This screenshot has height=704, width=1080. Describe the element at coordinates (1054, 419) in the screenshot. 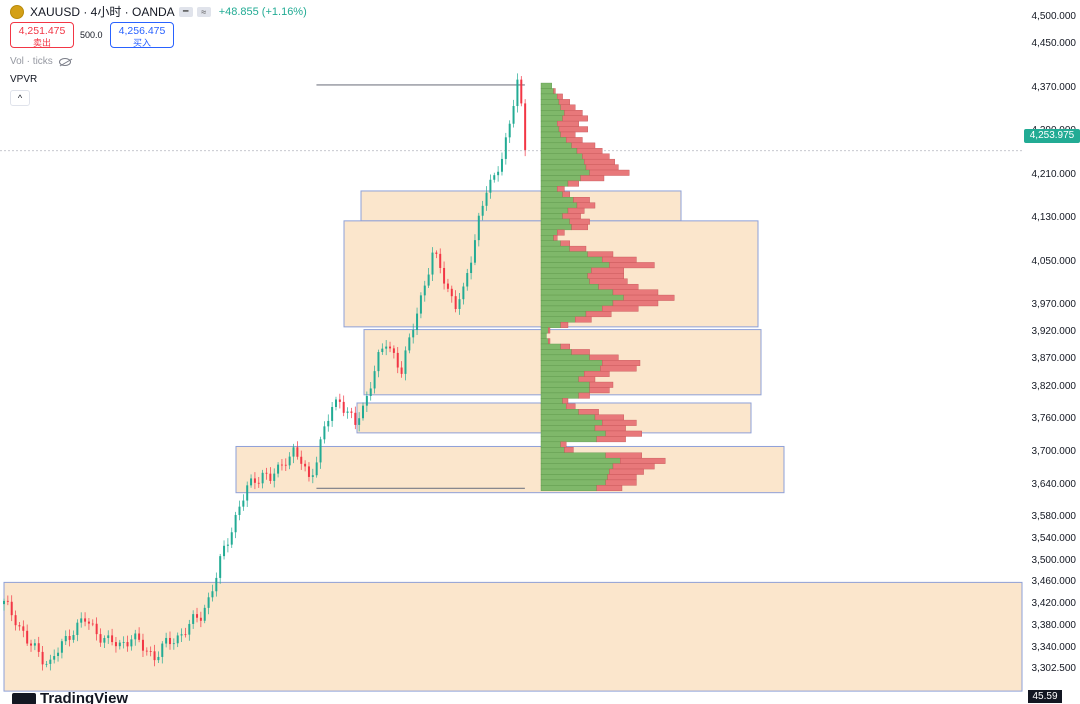

I see `axis-tick-label: 3,760.000` at that location.